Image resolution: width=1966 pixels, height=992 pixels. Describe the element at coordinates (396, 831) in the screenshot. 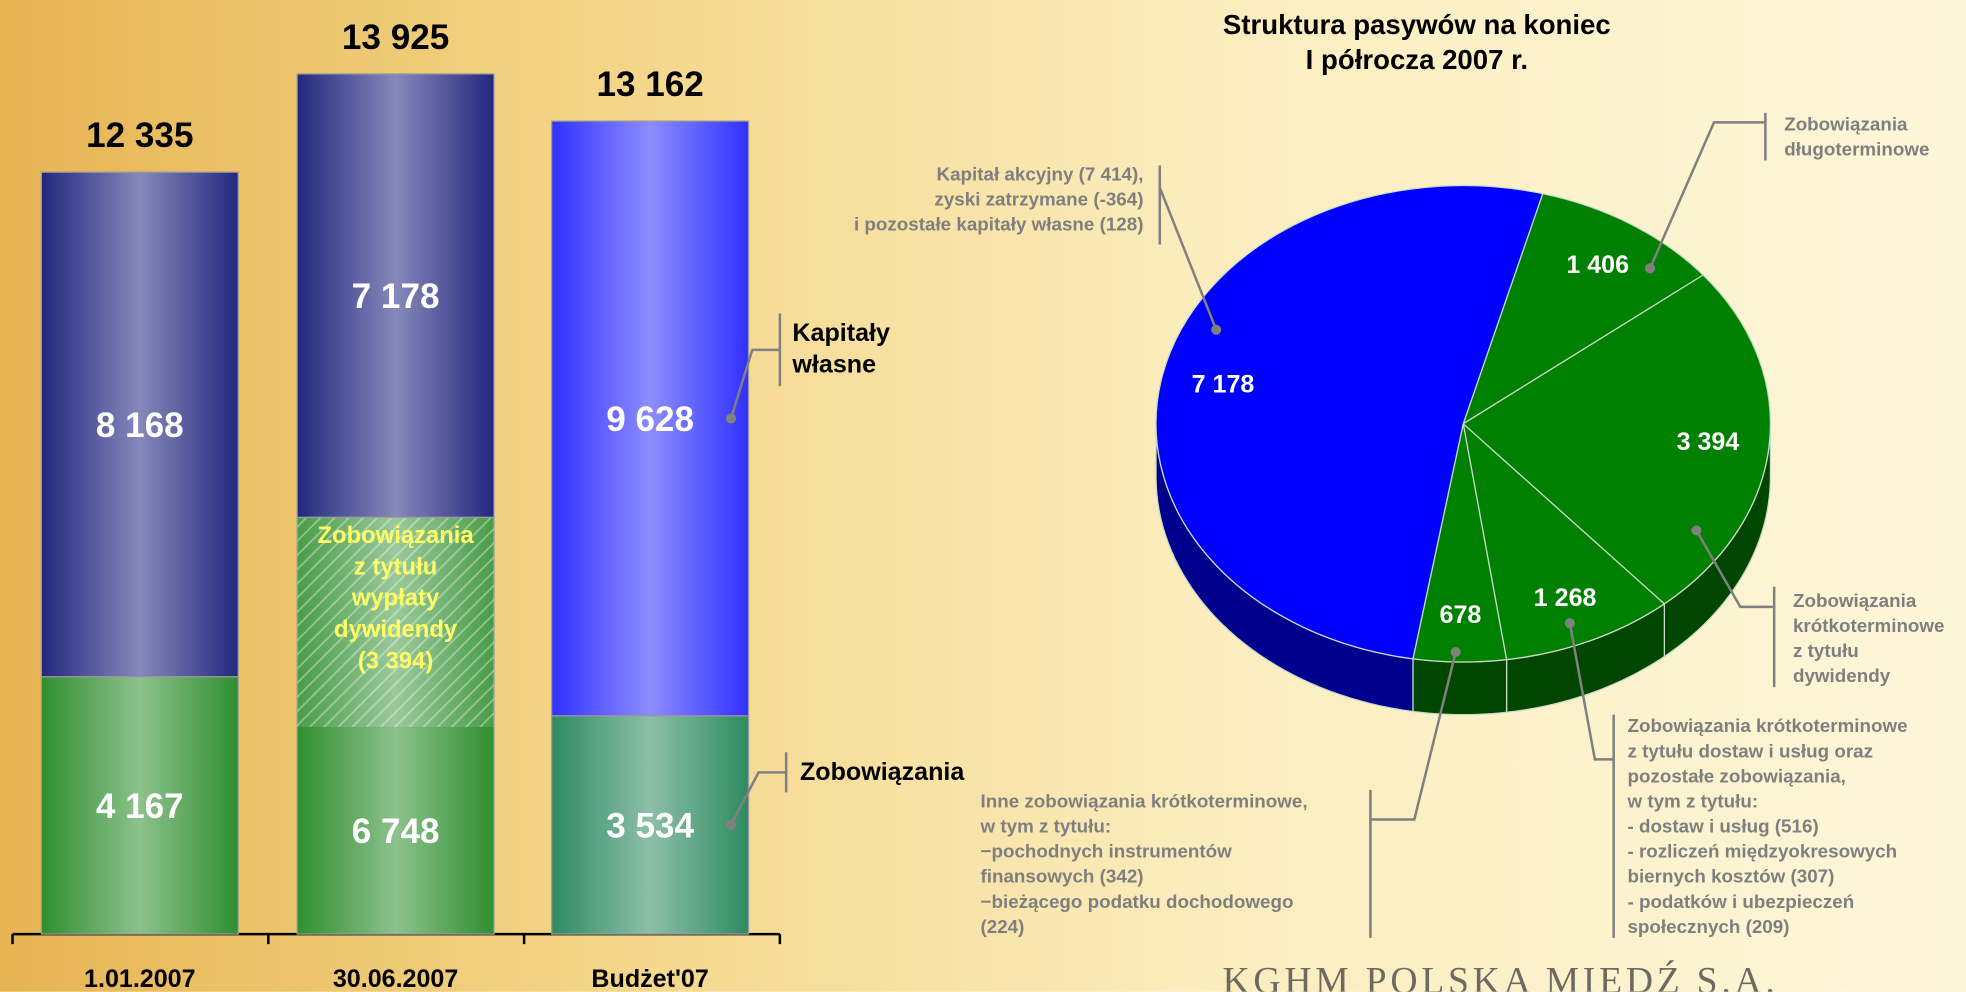

I see `bar-value-label: 6 748` at that location.